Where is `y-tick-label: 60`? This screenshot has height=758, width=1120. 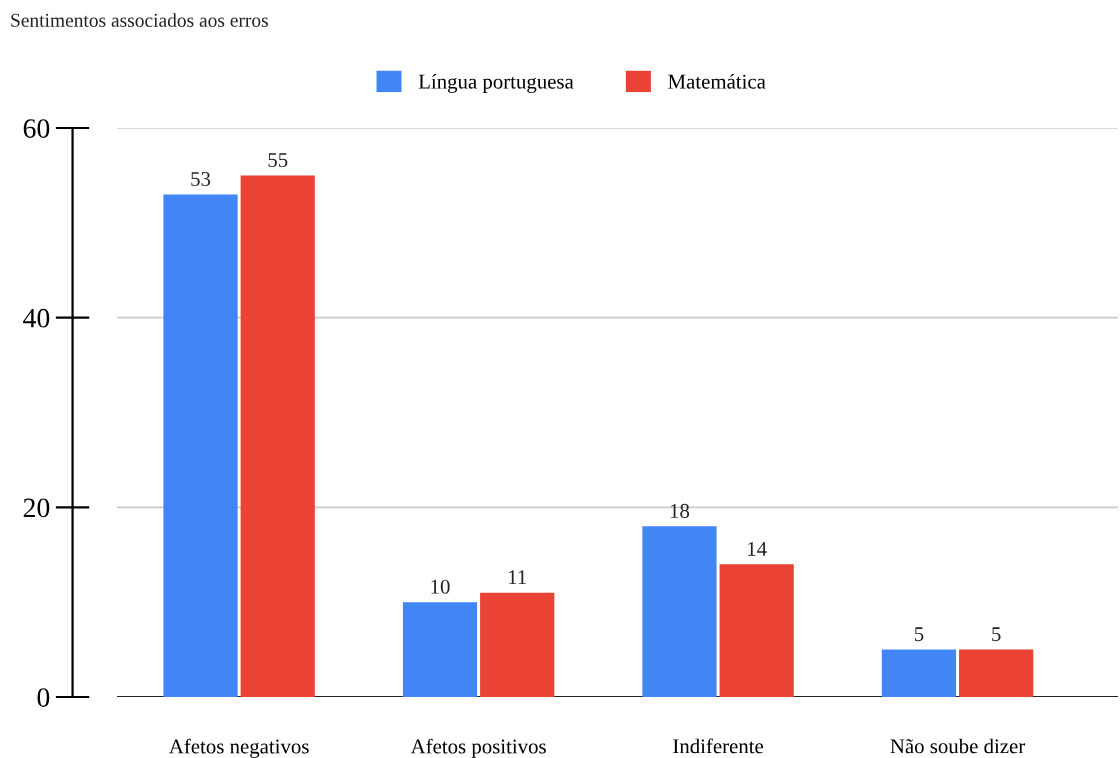
y-tick-label: 60 is located at coordinates (36, 128).